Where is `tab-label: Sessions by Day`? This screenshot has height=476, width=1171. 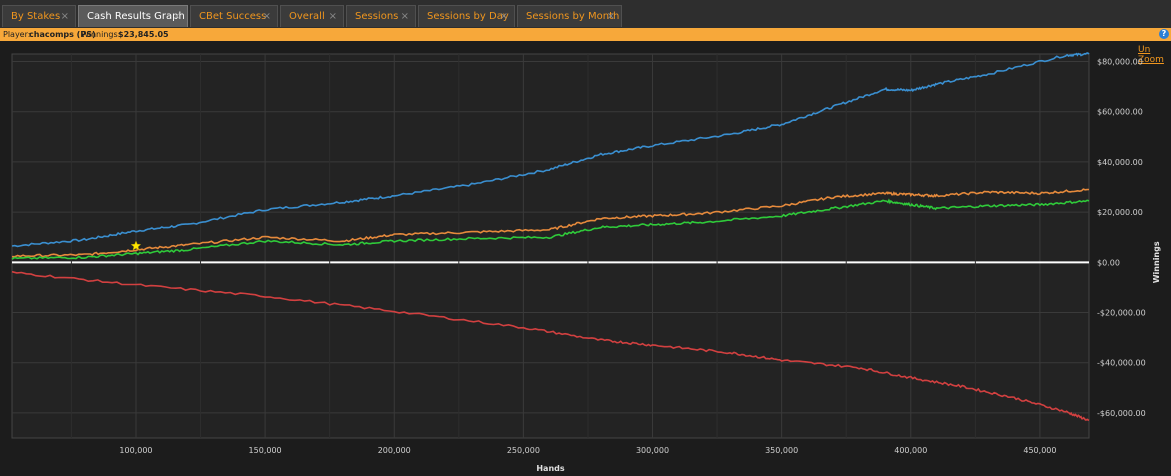
tab-label: Sessions by Day is located at coordinates (468, 16).